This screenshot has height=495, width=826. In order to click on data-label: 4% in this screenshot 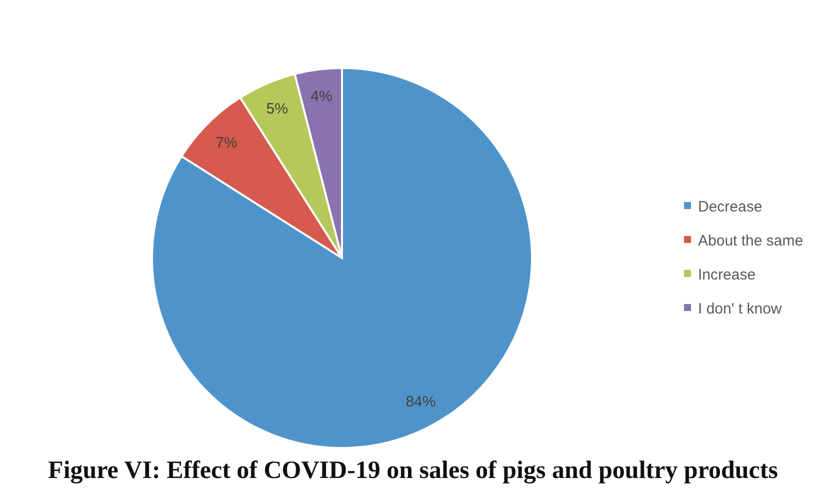, I will do `click(321, 97)`.